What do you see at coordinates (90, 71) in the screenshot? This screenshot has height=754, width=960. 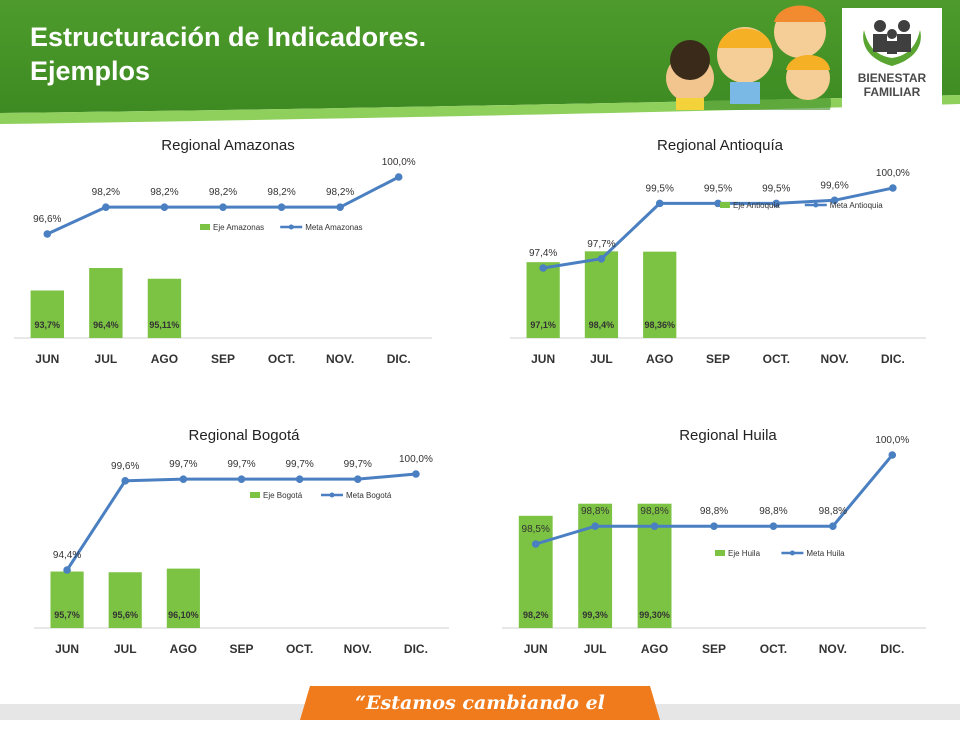 I see `page-title-line-2: Ejemplos` at bounding box center [90, 71].